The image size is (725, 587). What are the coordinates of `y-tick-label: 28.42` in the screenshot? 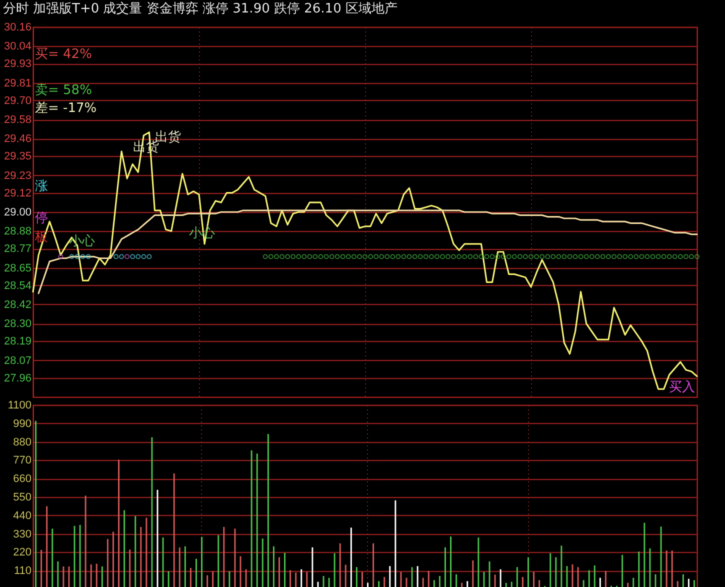 It's located at (18, 305).